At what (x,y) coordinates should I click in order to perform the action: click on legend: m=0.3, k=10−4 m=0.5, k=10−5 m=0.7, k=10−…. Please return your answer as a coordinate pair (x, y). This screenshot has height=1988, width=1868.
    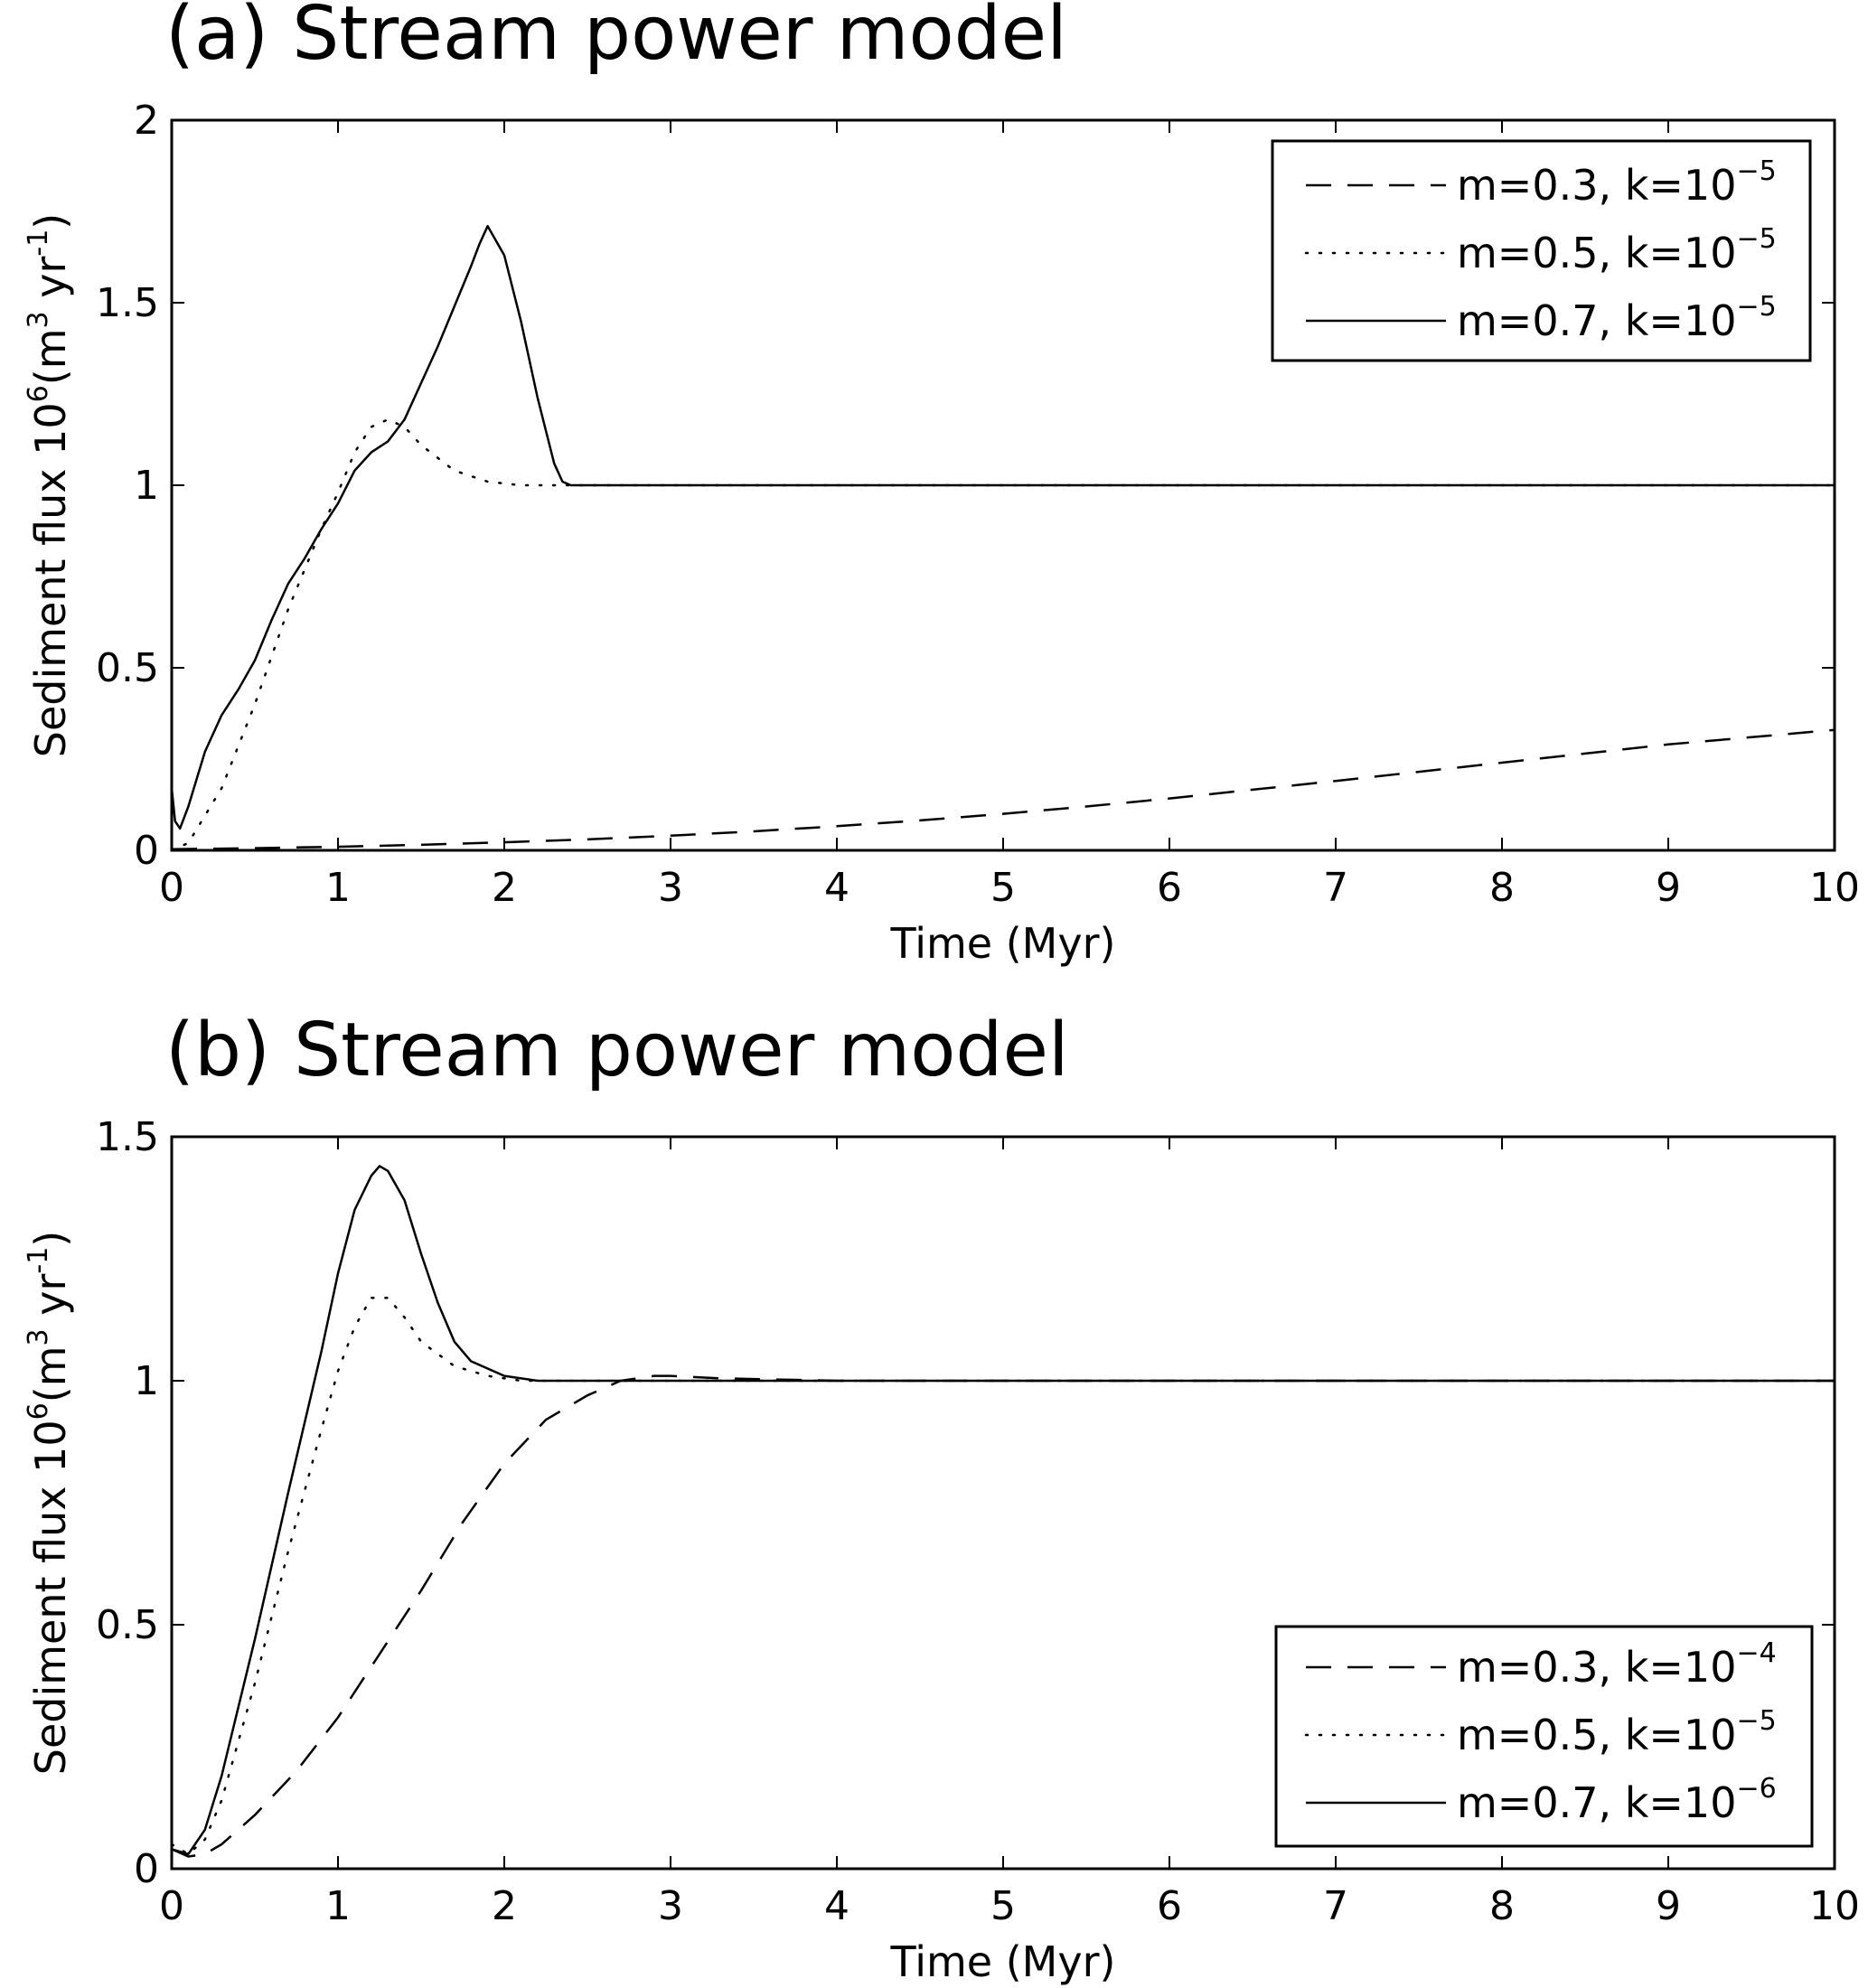
    Looking at the image, I should click on (1544, 1736).